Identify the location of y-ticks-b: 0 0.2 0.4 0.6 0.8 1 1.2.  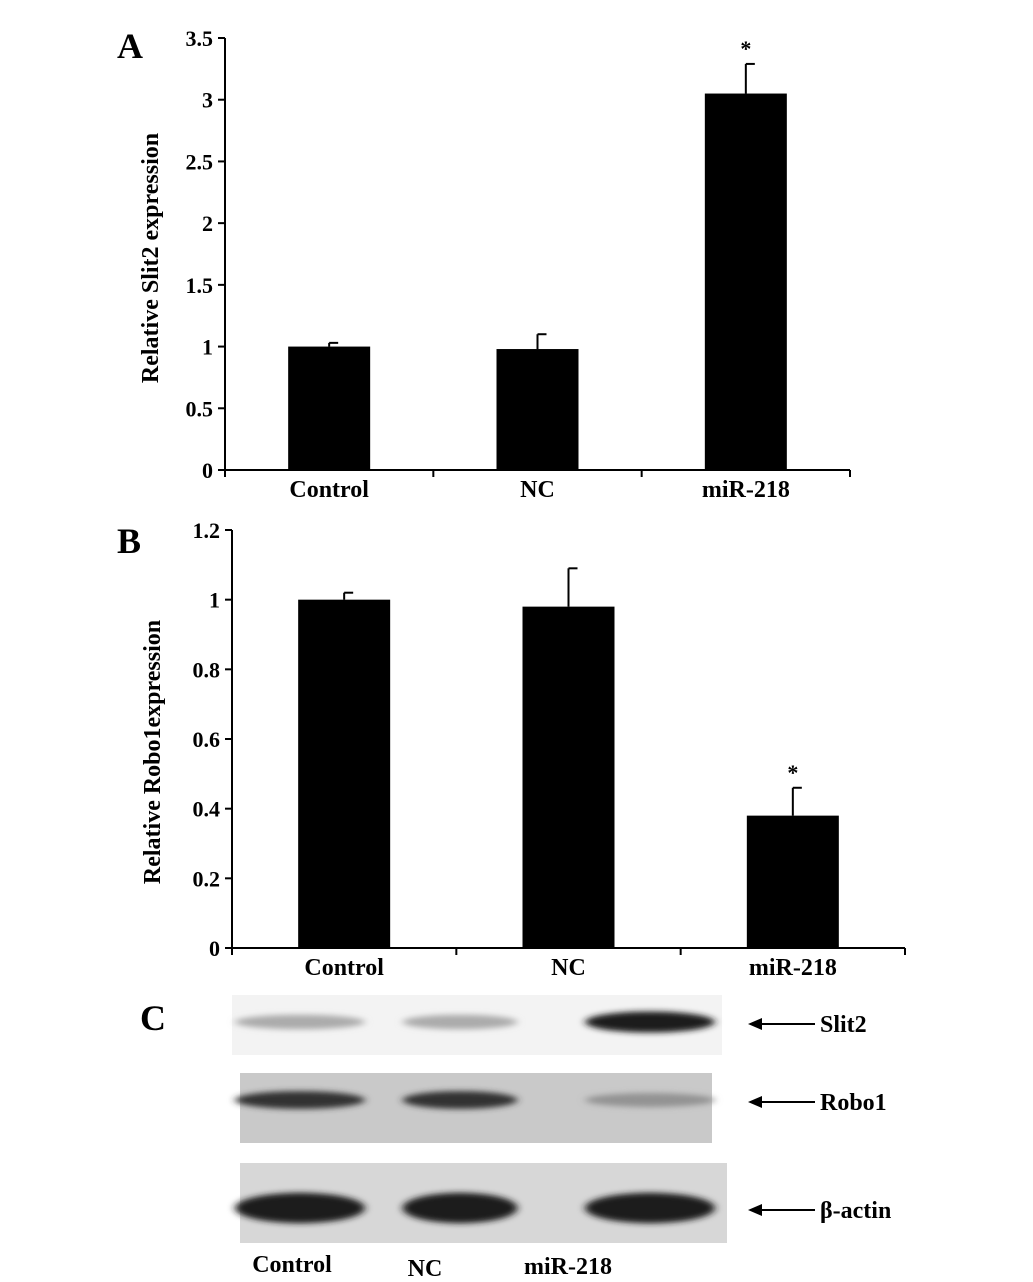
(212, 739).